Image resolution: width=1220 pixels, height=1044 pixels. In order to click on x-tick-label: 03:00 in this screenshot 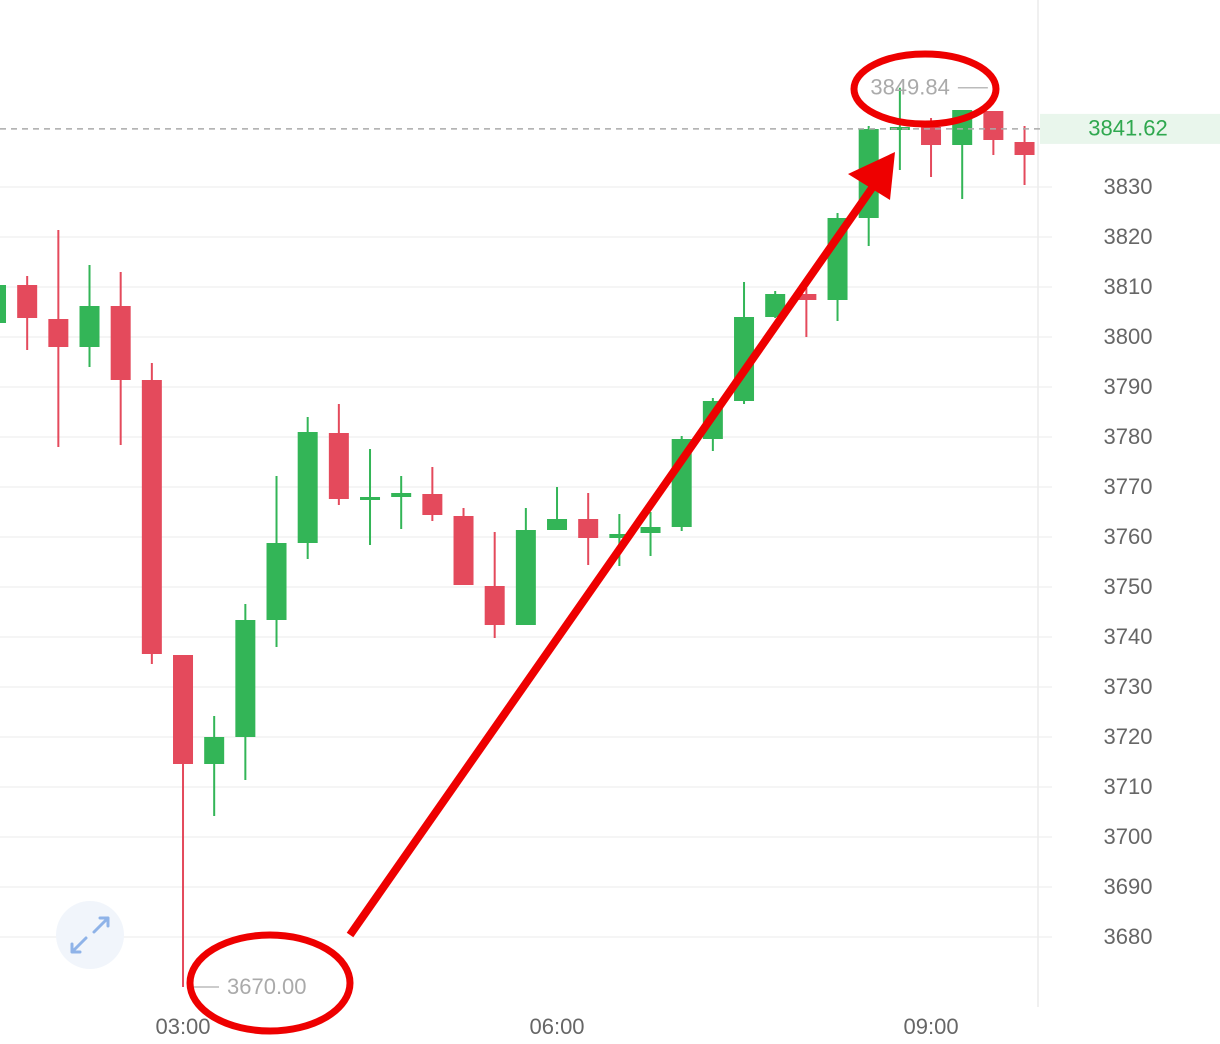, I will do `click(182, 1026)`.